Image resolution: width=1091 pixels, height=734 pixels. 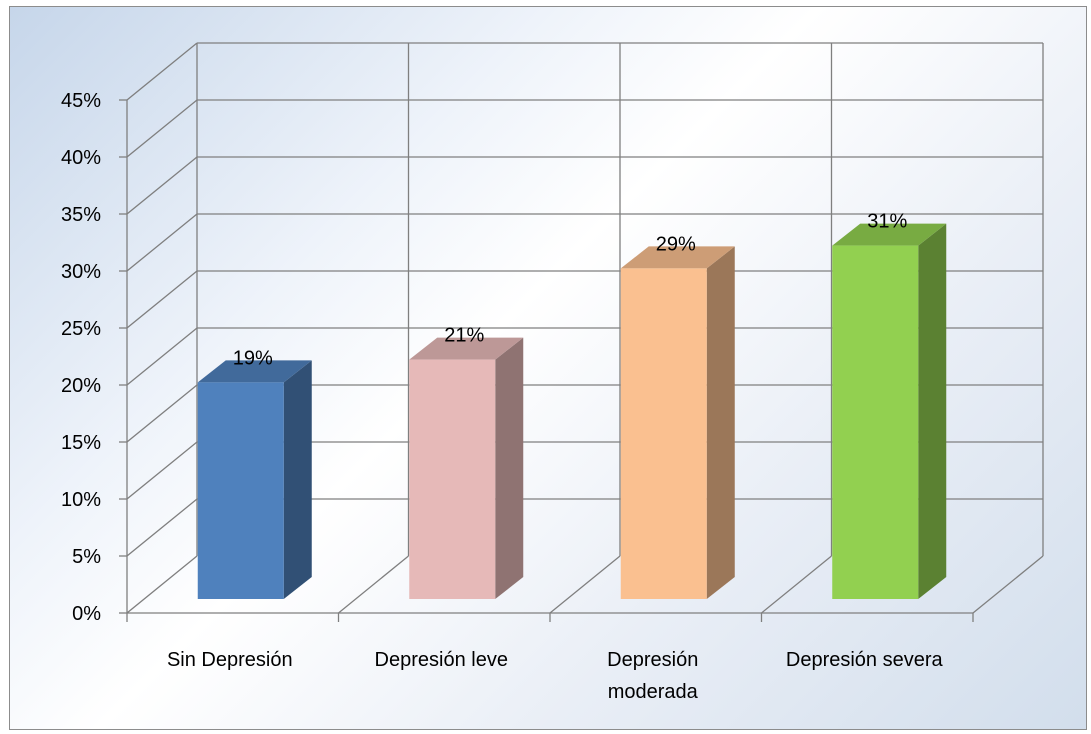 I want to click on data-label: 19%, so click(x=253, y=358).